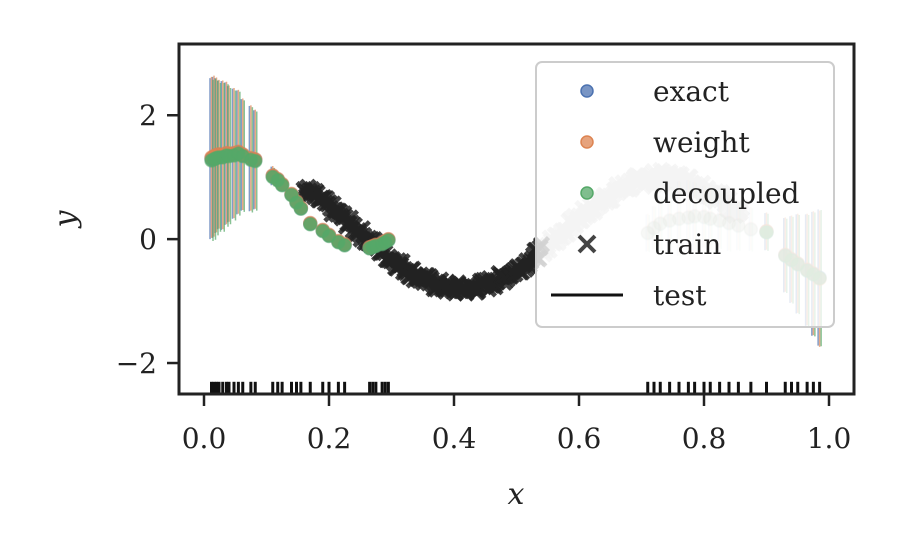 This screenshot has width=900, height=556. What do you see at coordinates (691, 91) in the screenshot?
I see `legend-label: exact` at bounding box center [691, 91].